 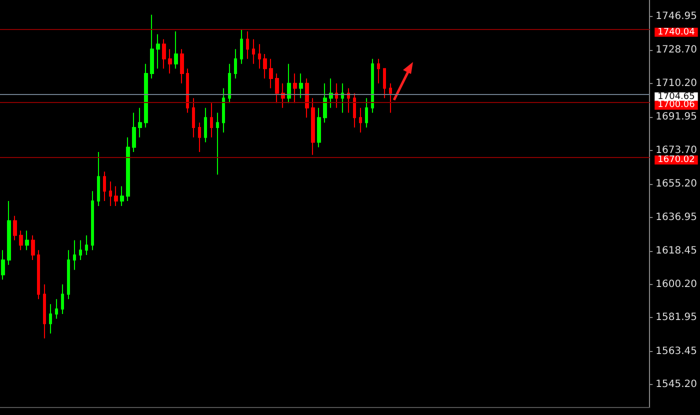 What do you see at coordinates (677, 217) in the screenshot?
I see `y-tick-label: 1636.95` at bounding box center [677, 217].